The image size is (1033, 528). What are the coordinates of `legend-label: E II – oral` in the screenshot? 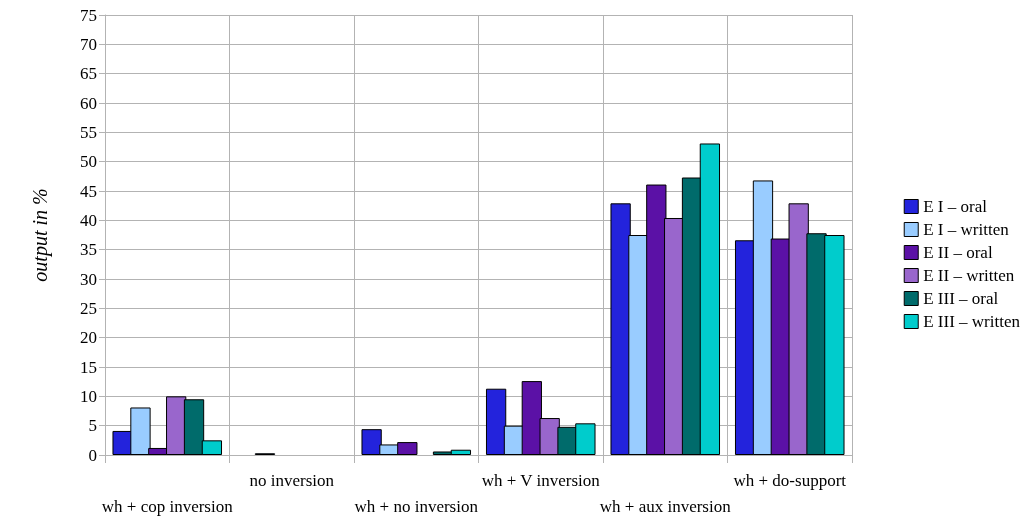 It's located at (958, 252).